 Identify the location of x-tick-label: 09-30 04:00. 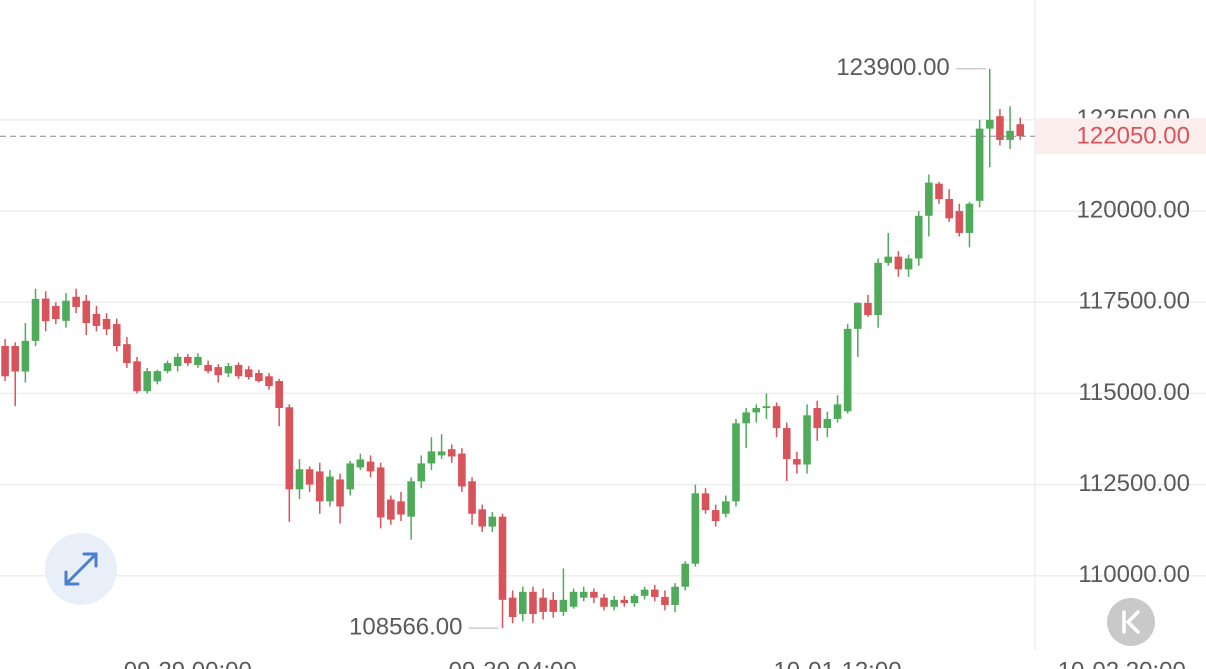
(513, 663).